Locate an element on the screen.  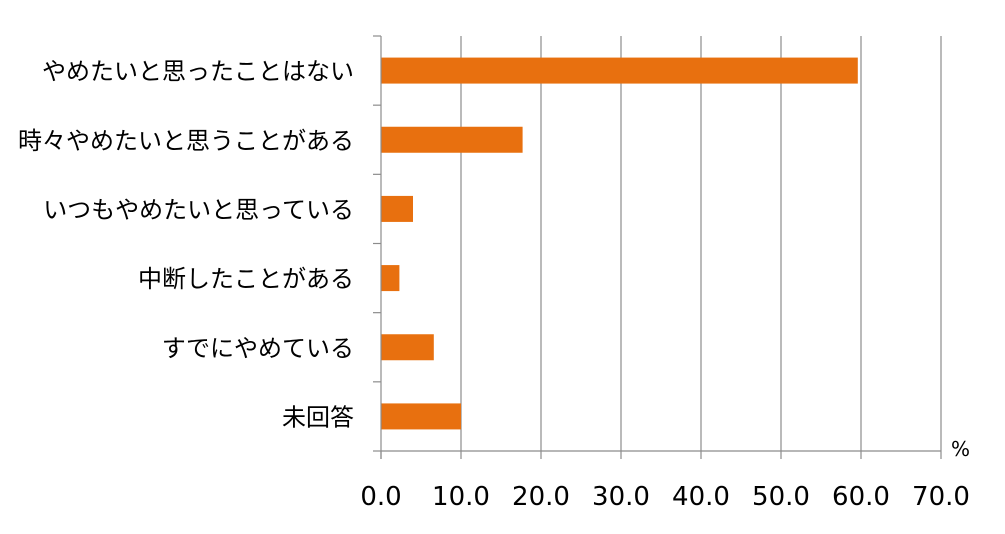
x-tick-label: 0.0 is located at coordinates (380, 497).